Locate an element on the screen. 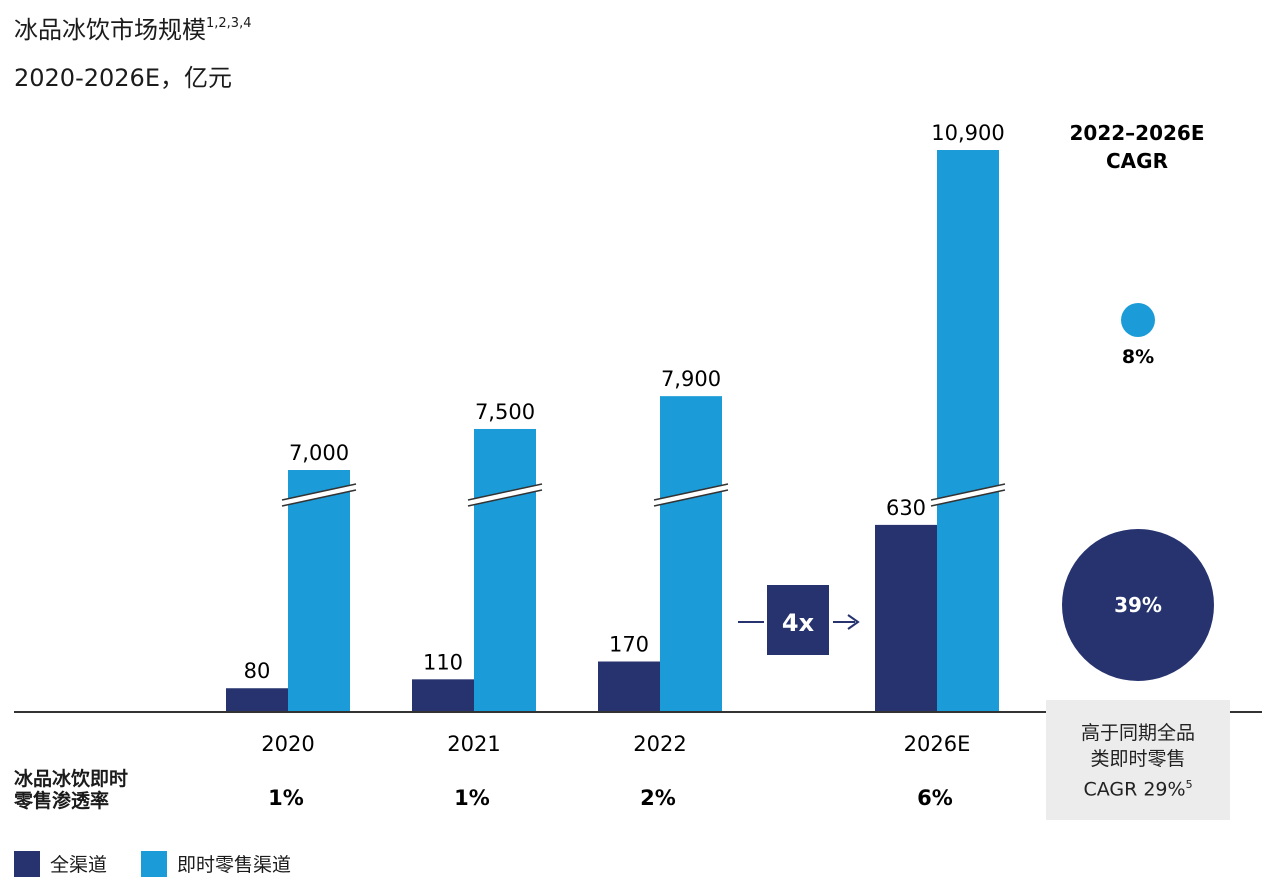 The width and height of the screenshot is (1280, 890). axis-break-2026E is located at coordinates (968, 495).